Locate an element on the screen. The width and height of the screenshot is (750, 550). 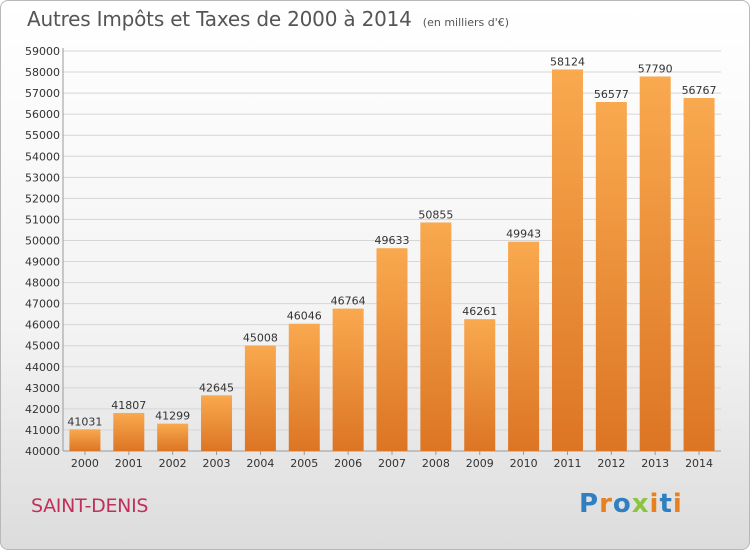
y-tick-label: 51000 is located at coordinates (42, 219).